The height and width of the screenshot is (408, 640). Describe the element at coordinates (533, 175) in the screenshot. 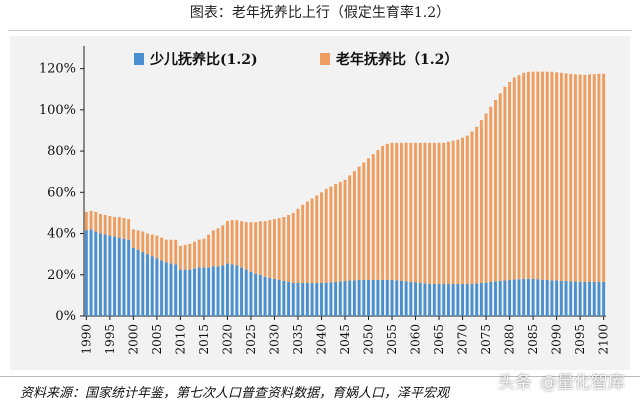

I see `bar-elderly-2085` at that location.